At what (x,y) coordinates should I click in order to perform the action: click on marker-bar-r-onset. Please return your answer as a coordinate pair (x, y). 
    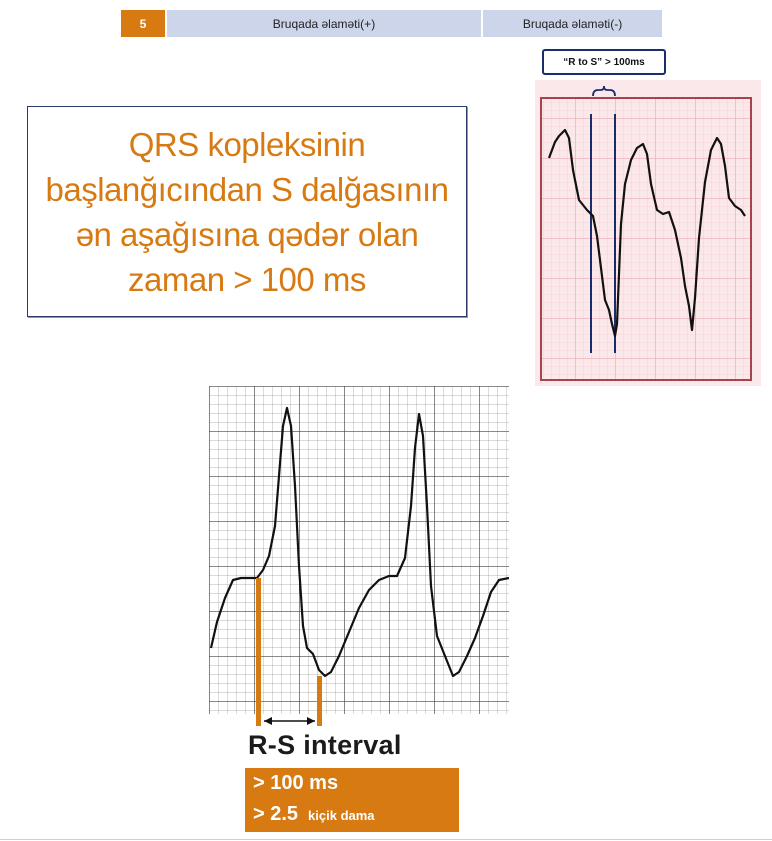
    Looking at the image, I should click on (258, 652).